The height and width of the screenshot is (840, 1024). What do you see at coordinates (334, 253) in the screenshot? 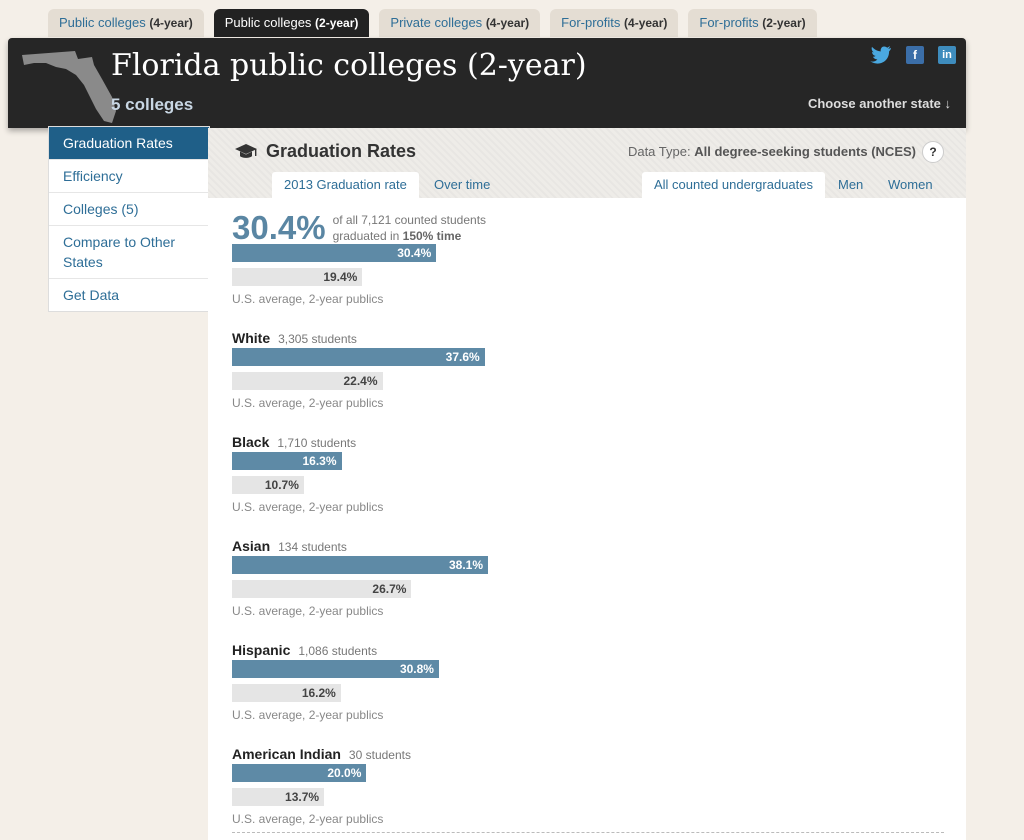
I see `overall-state-bar: 30.4%` at bounding box center [334, 253].